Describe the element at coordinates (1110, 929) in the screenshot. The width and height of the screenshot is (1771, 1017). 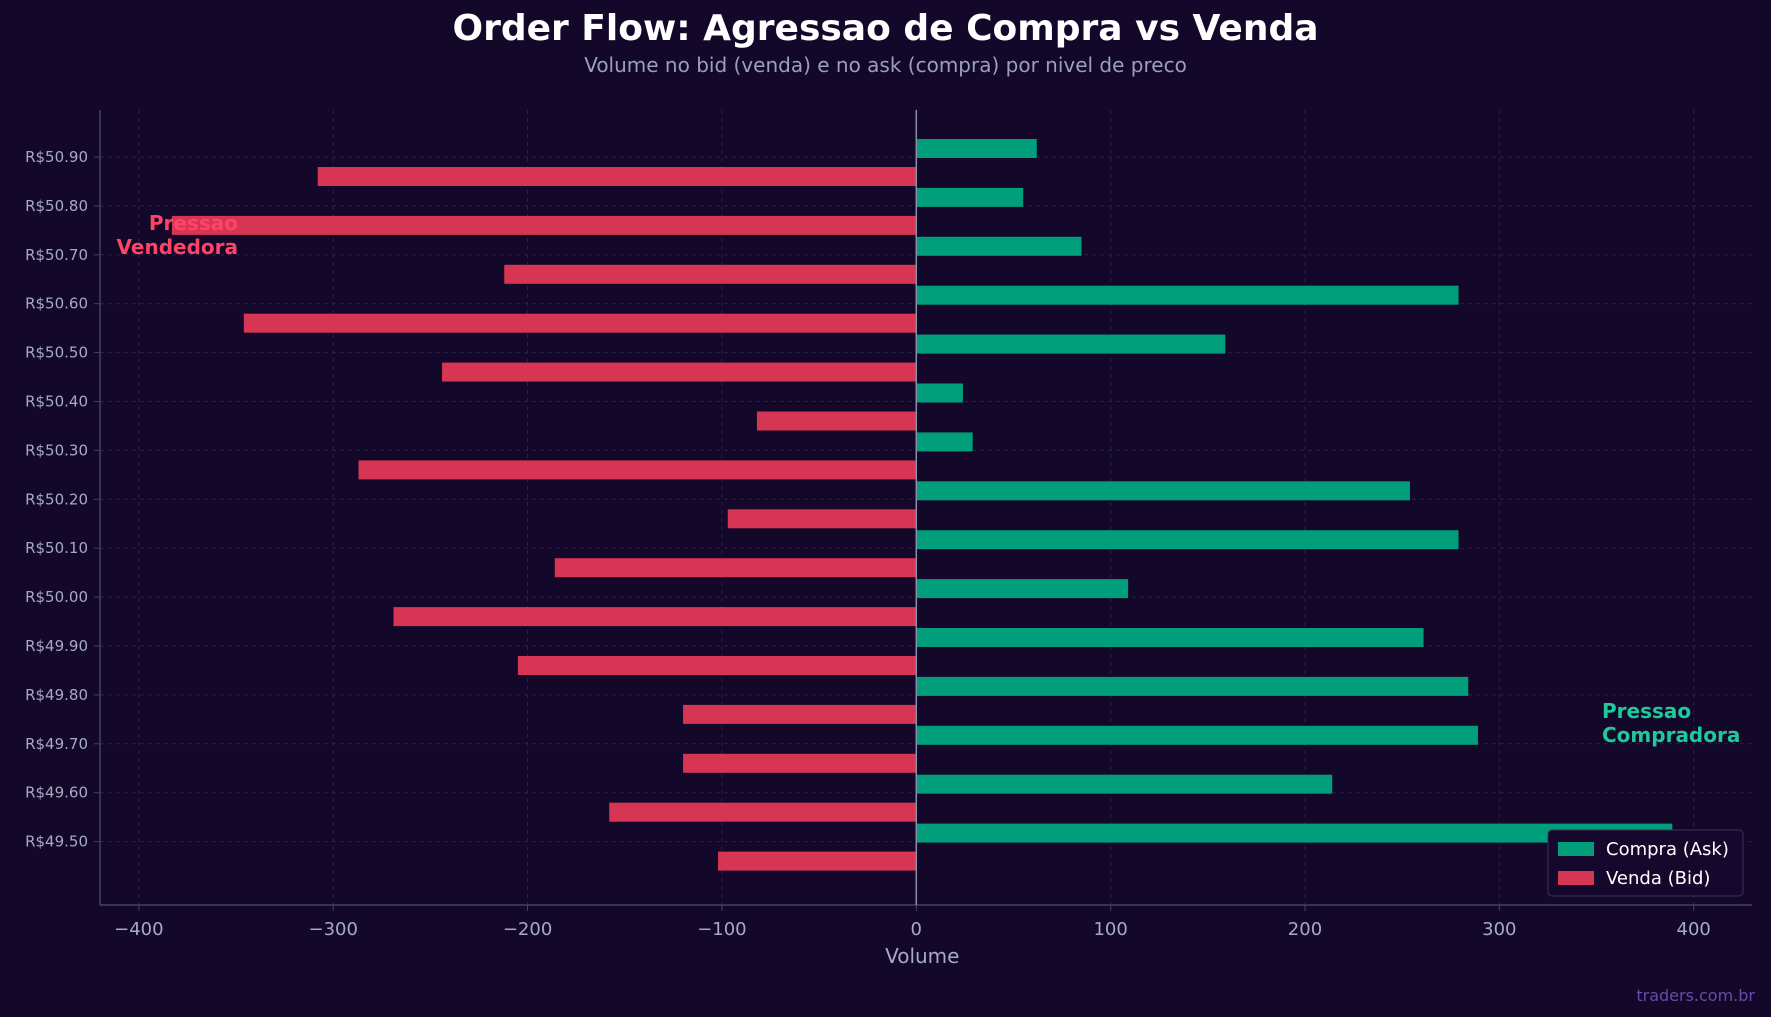
I see `x-tick-label: 100` at that location.